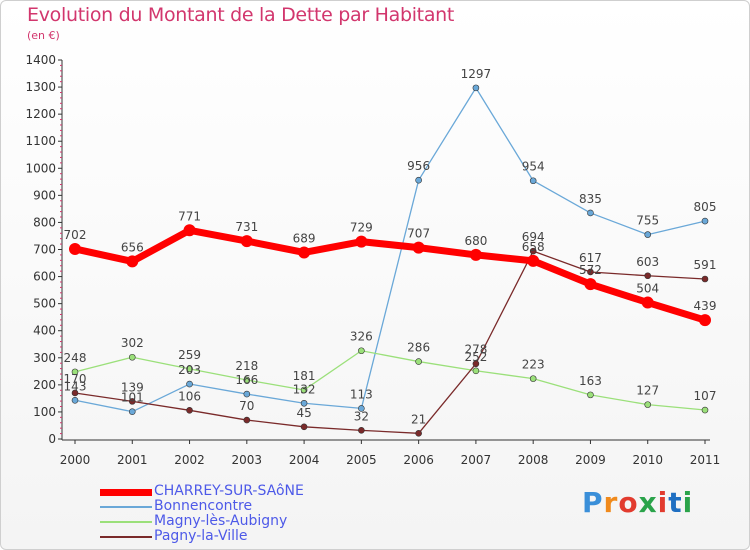  Describe the element at coordinates (533, 167) in the screenshot. I see `data-label-1: 954` at that location.